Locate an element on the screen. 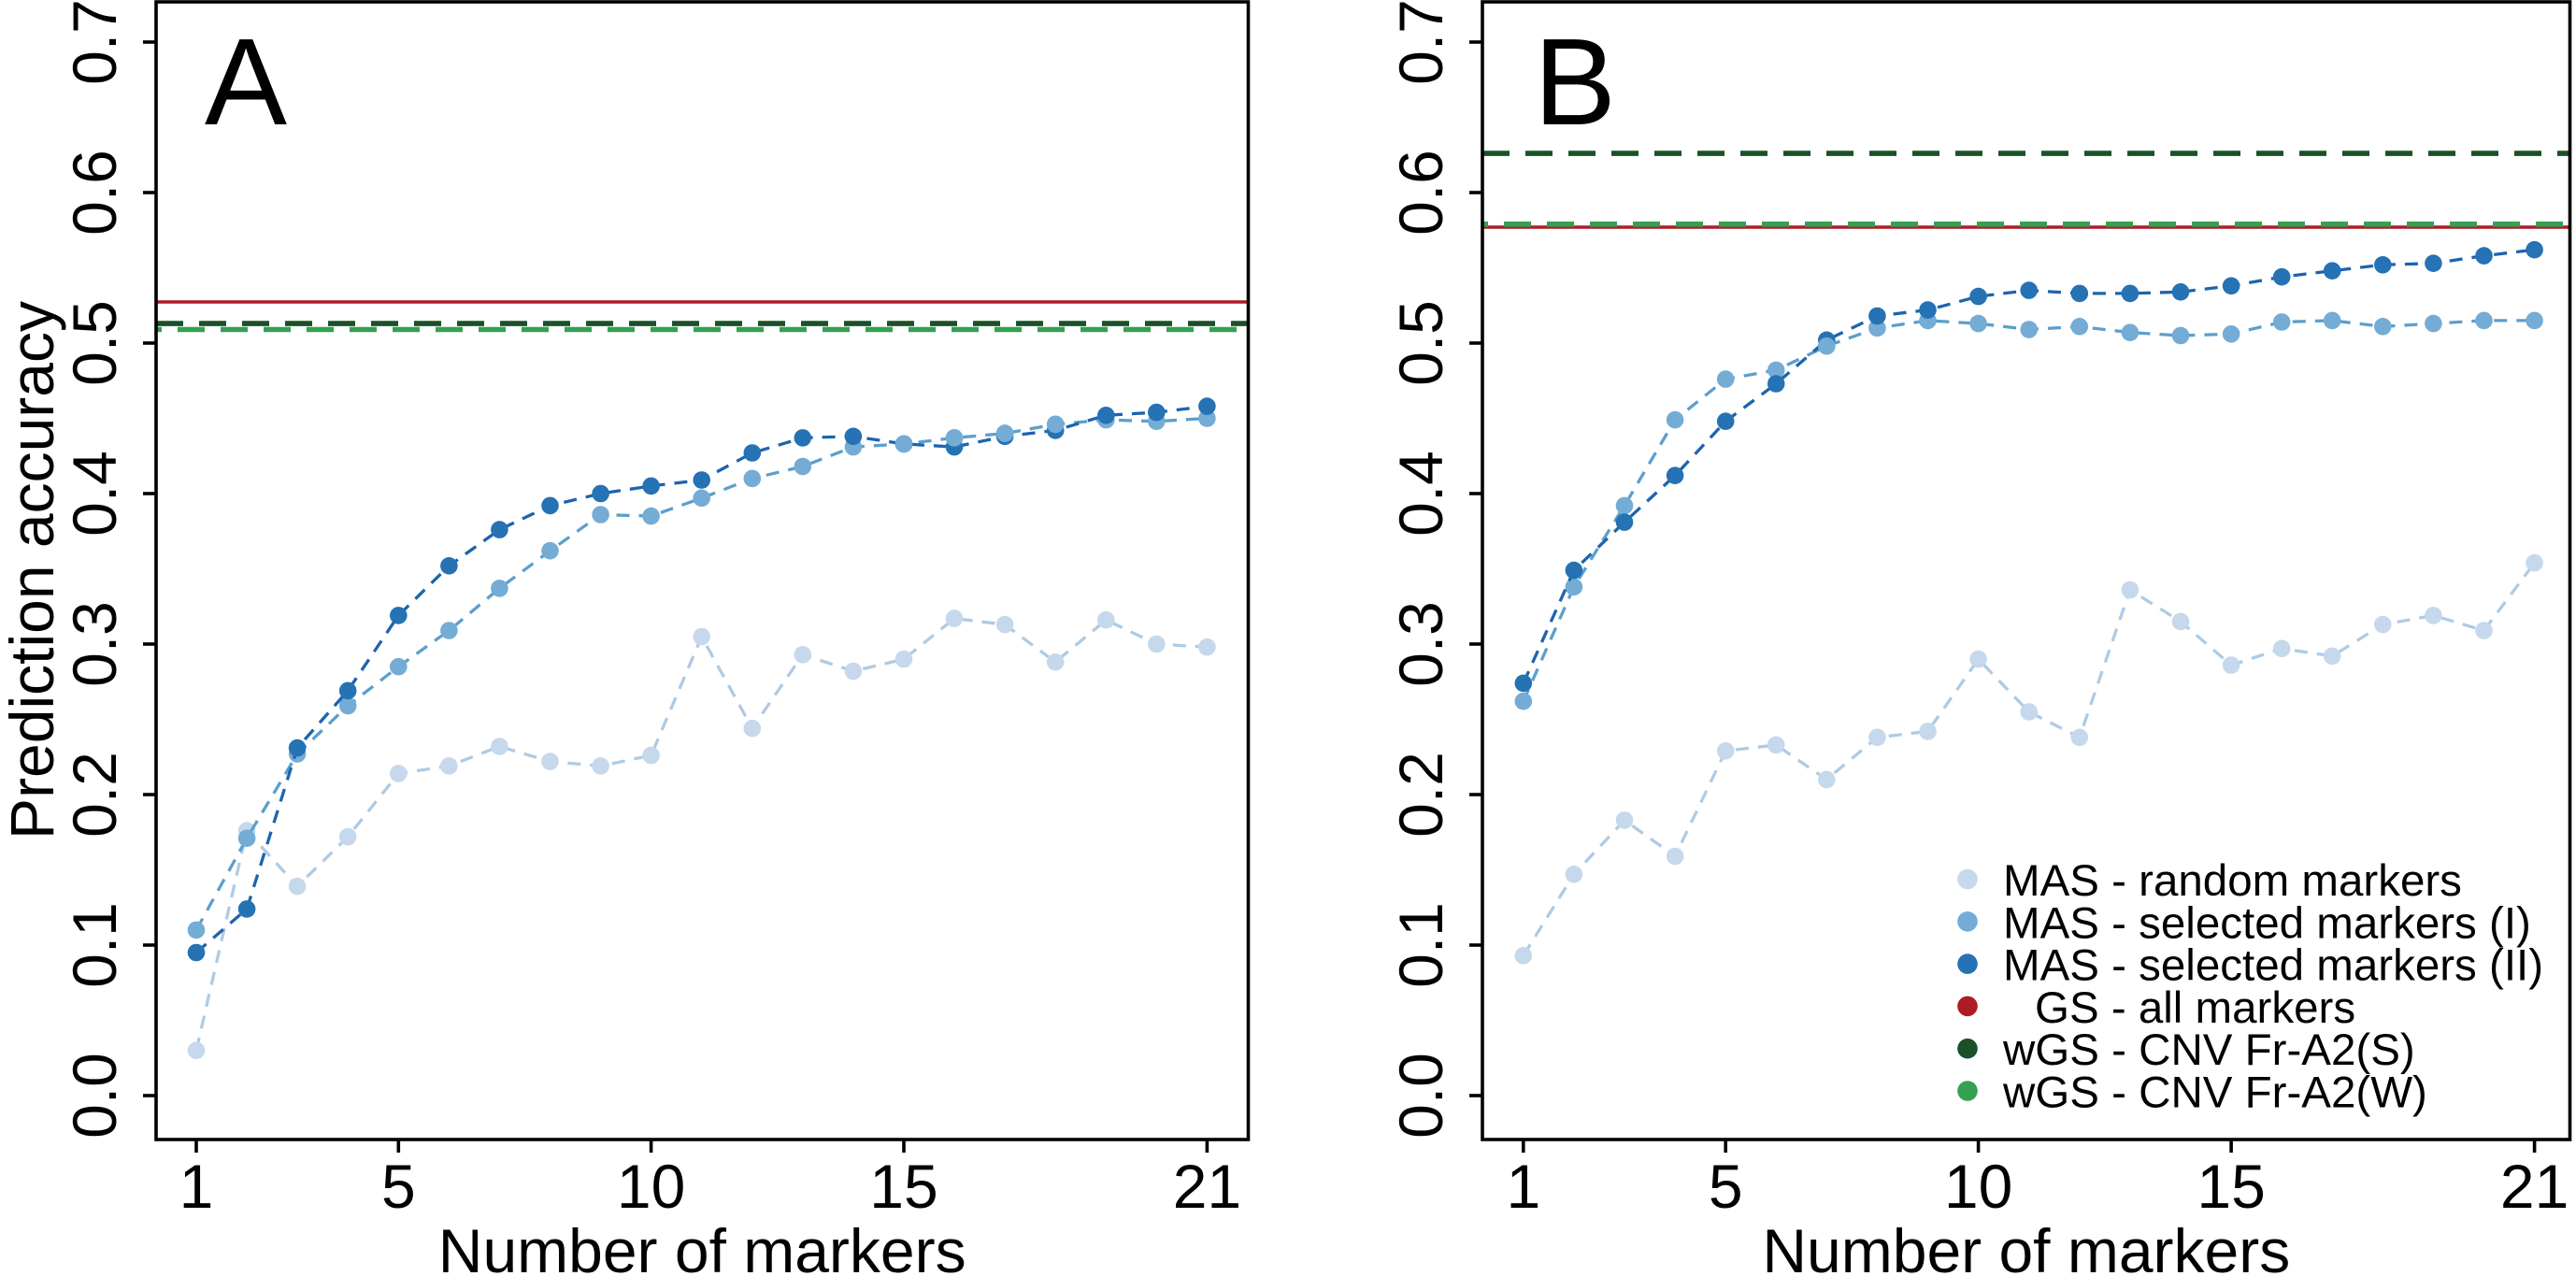  svg-text: B is located at coordinates (1575, 82).